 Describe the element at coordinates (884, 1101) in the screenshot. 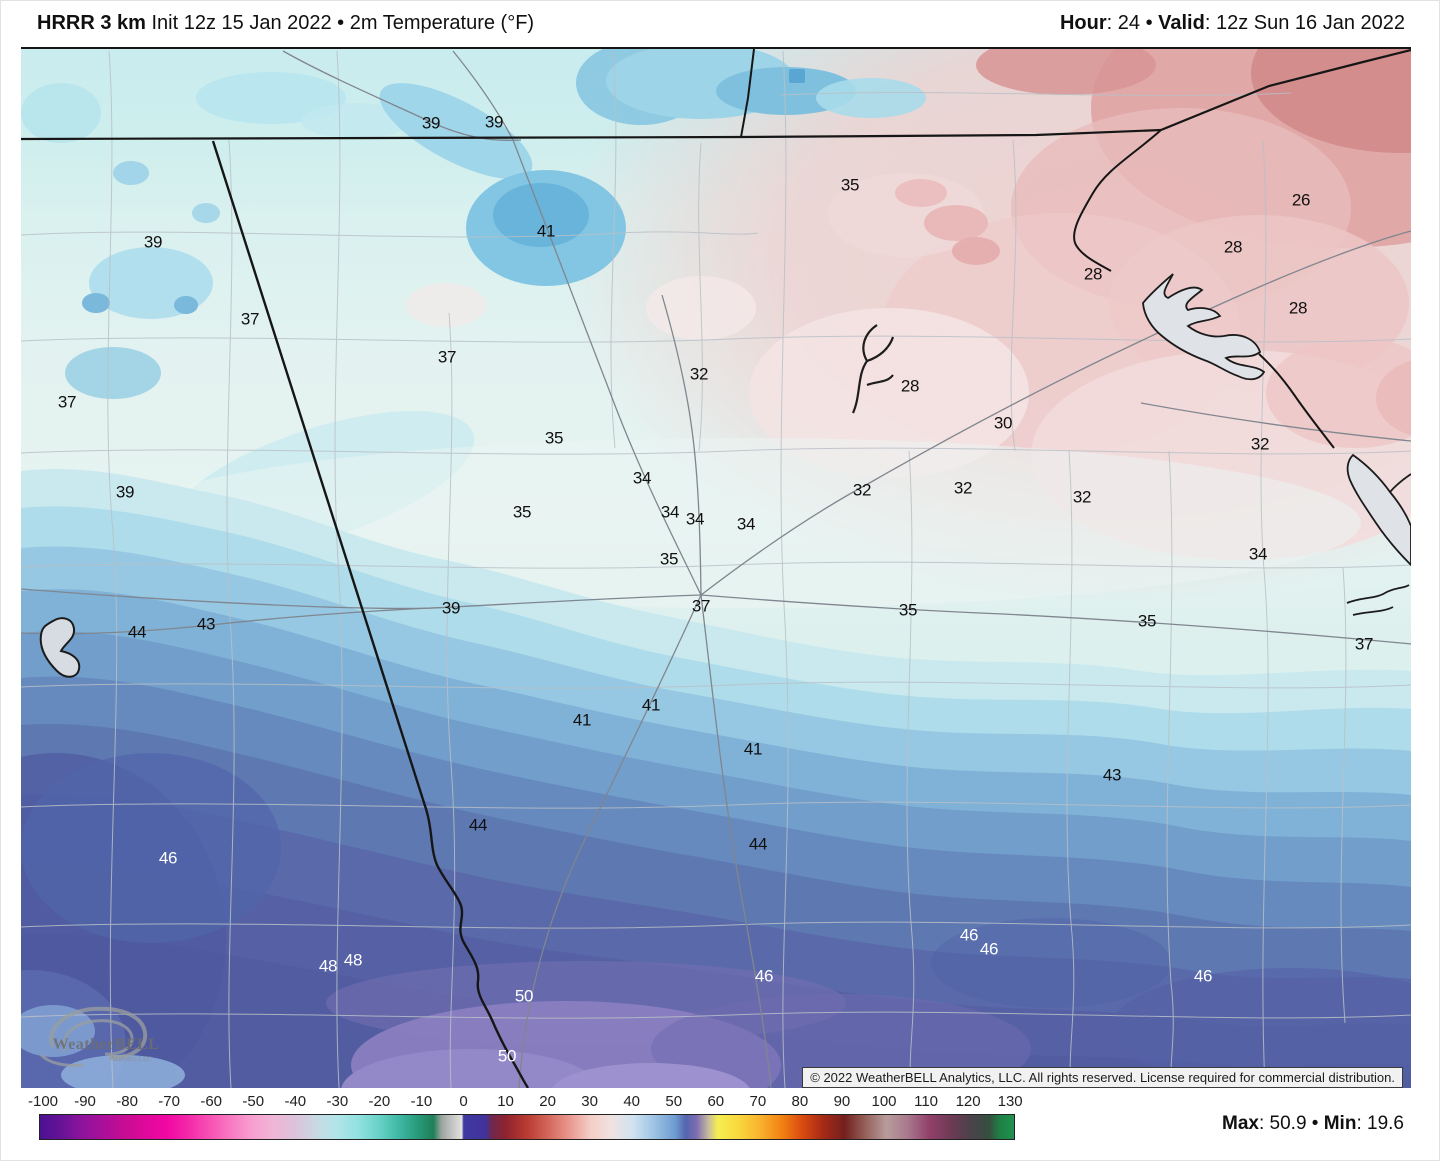

I see `colorbar-tick: 100` at that location.